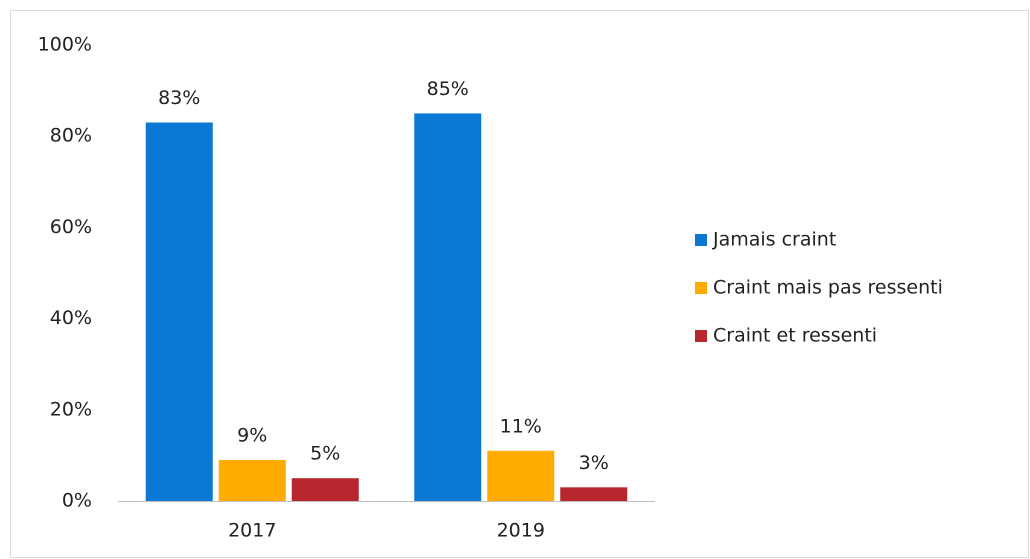  What do you see at coordinates (521, 426) in the screenshot?
I see `data-label: 11%` at bounding box center [521, 426].